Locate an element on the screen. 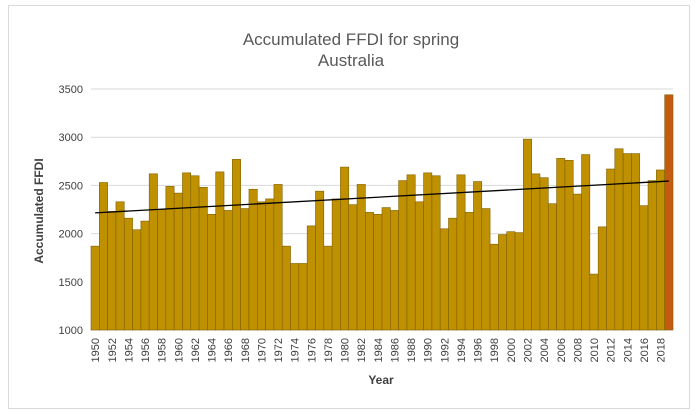  x-tick-1956: 1956 is located at coordinates (146, 350).